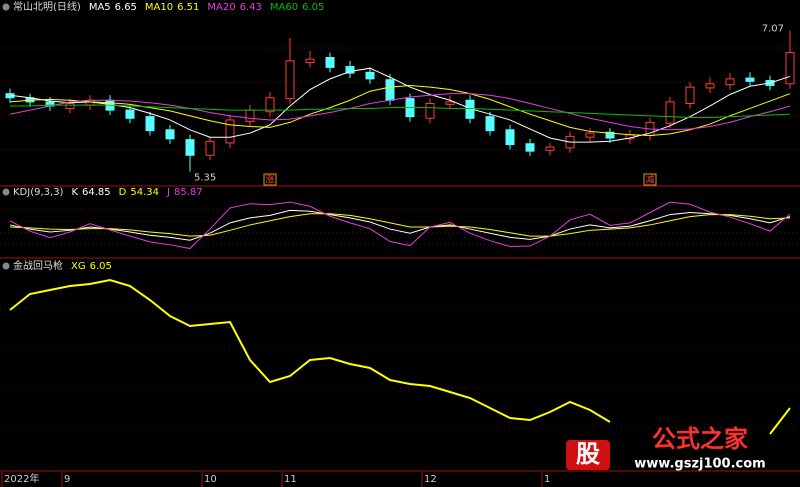 This screenshot has width=800, height=487. Describe the element at coordinates (699, 464) in the screenshot. I see `watermark-url: www.gszj100.com` at that location.